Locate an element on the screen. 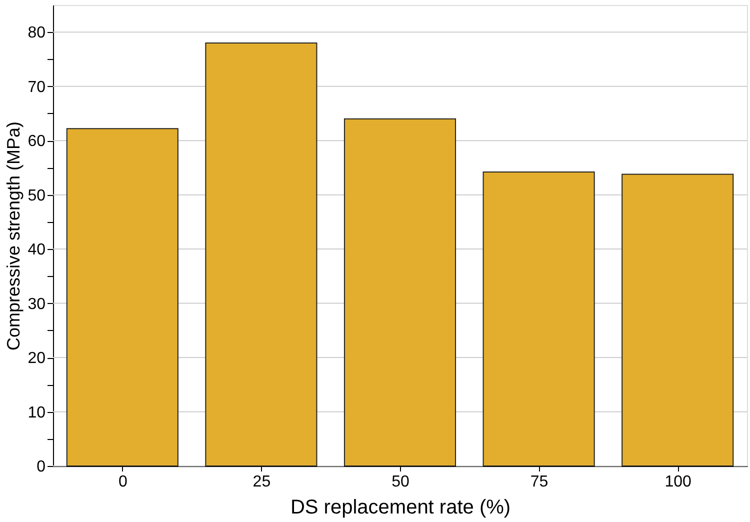  x-tick-label: 25 is located at coordinates (261, 482).